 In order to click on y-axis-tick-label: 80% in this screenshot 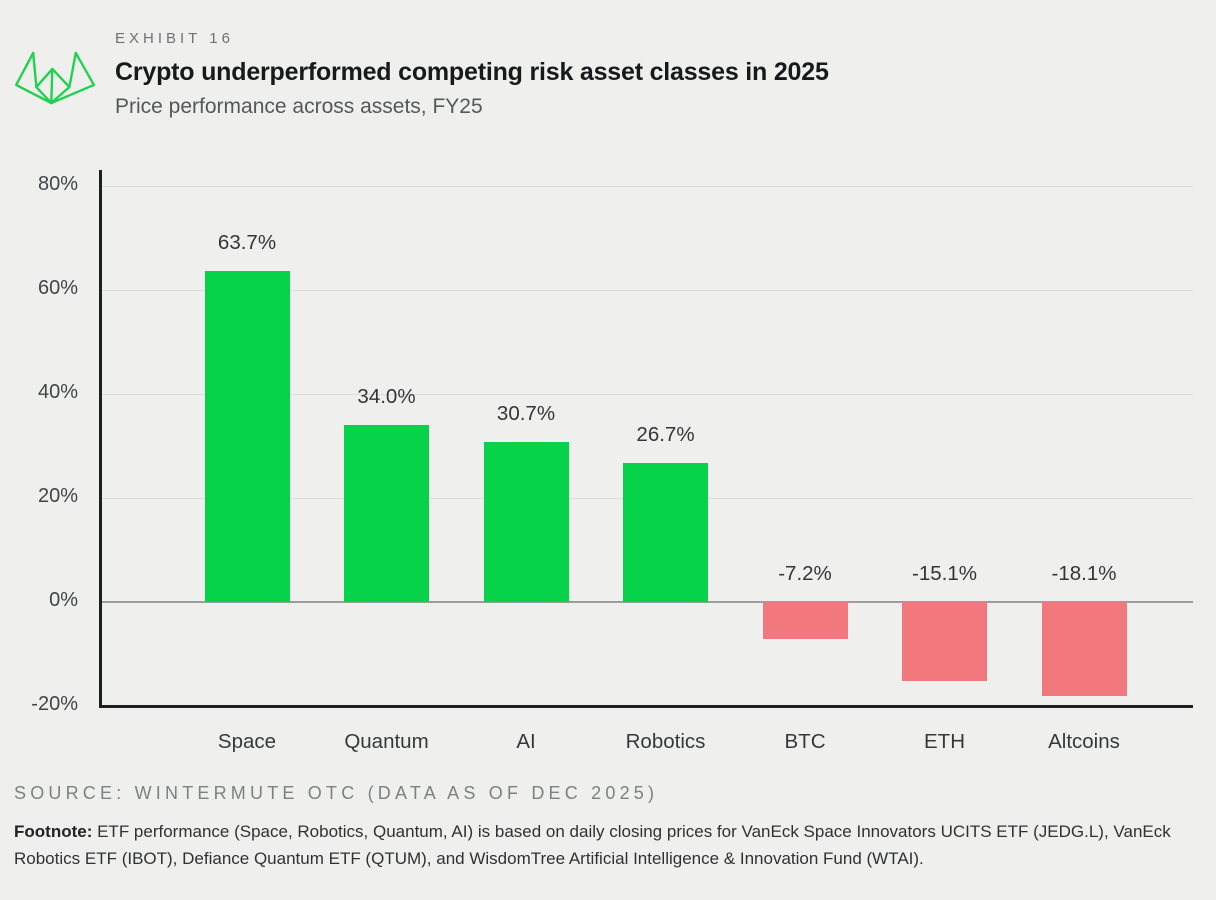, I will do `click(57, 184)`.